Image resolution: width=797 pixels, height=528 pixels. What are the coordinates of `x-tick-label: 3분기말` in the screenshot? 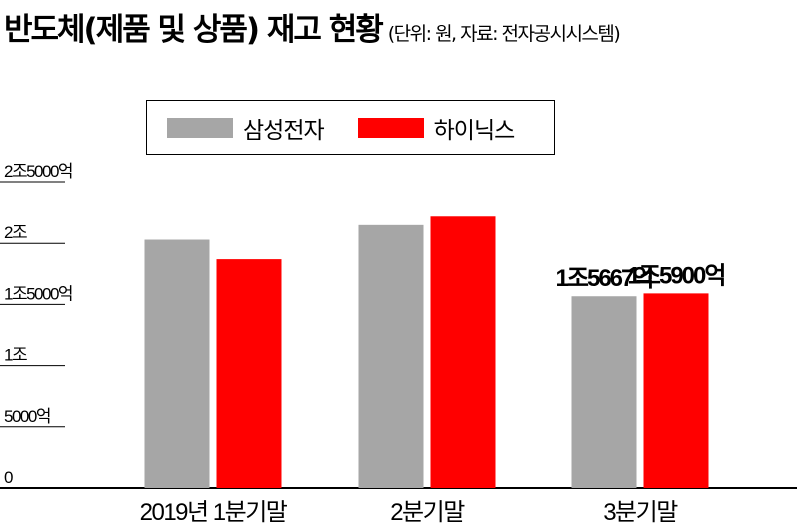 It's located at (640, 512).